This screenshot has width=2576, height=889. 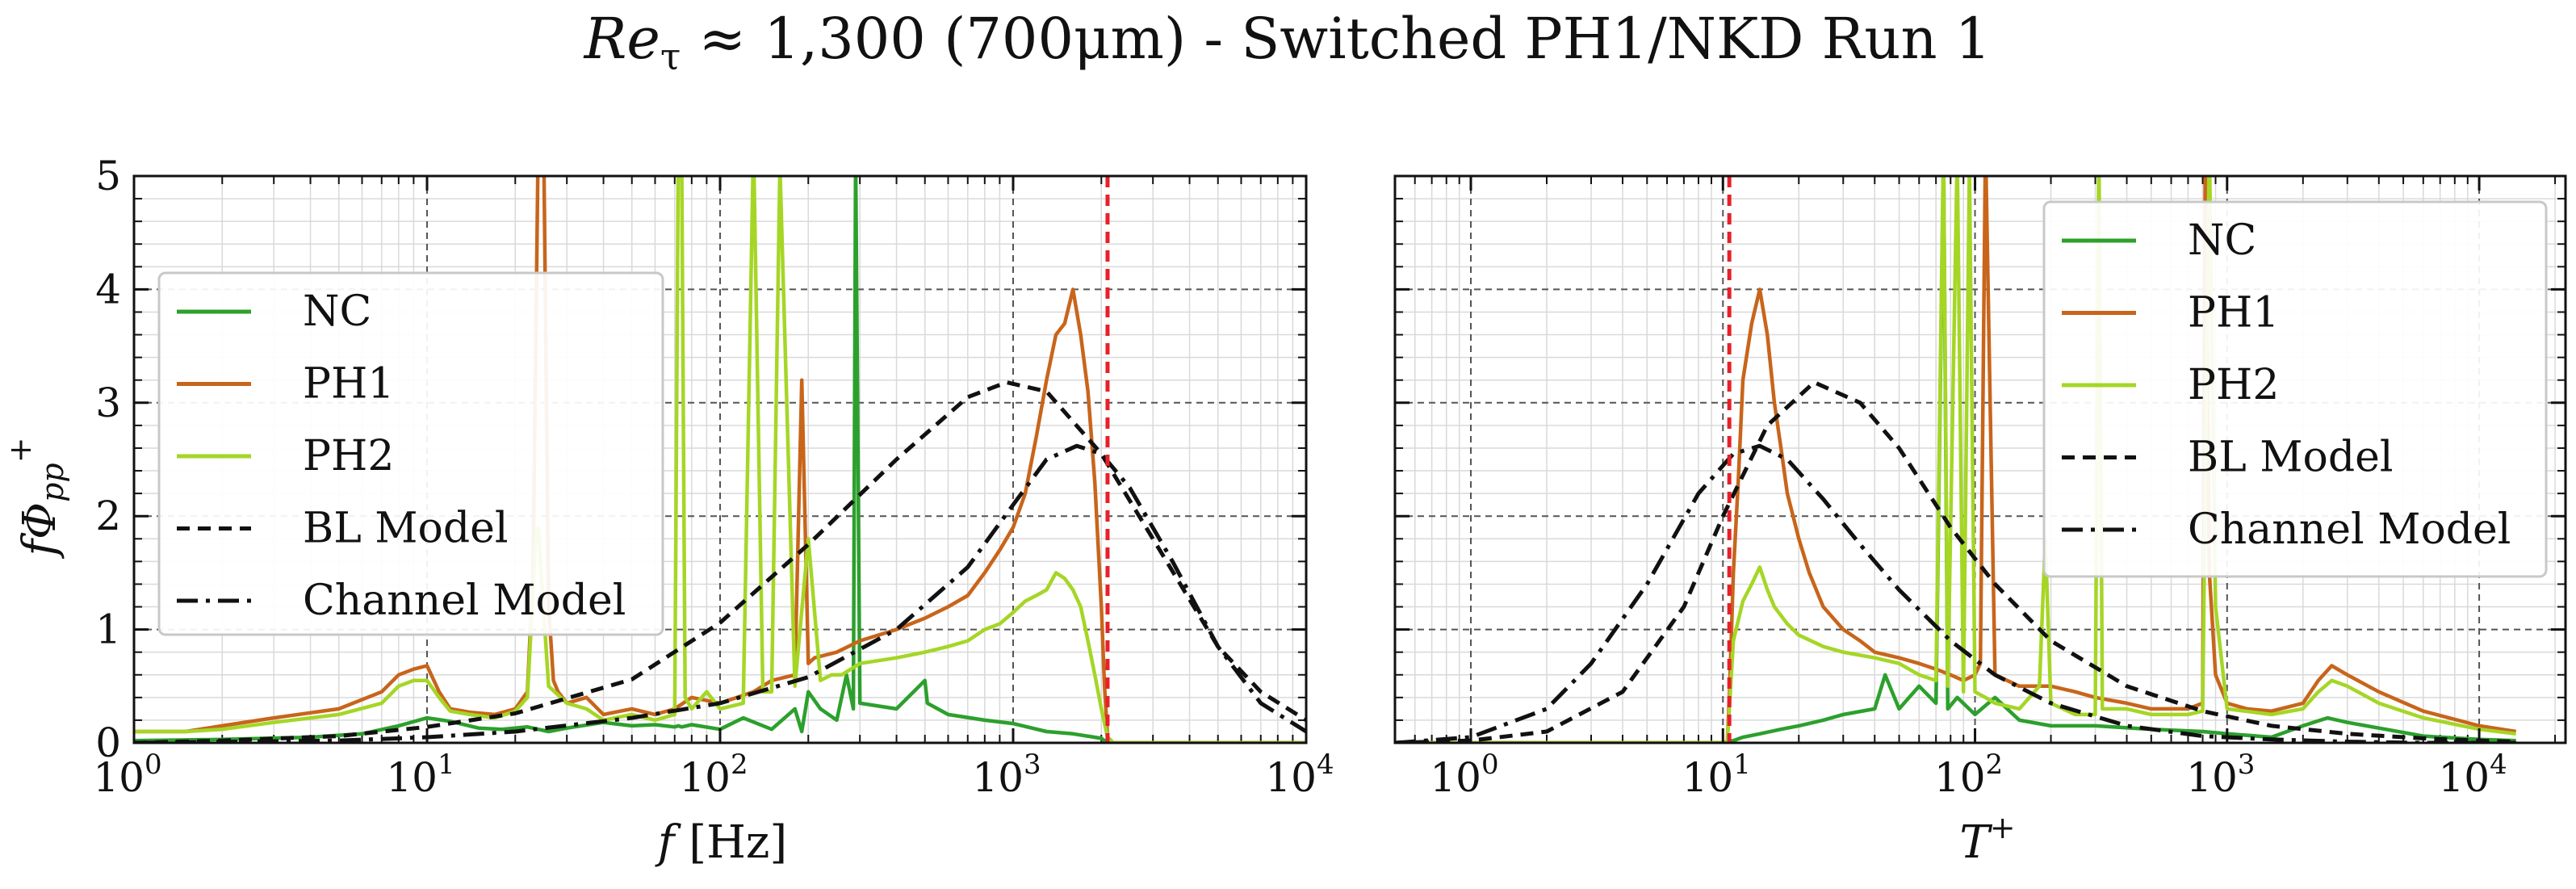 What do you see at coordinates (348, 384) in the screenshot?
I see `left-legend-label: PH1` at bounding box center [348, 384].